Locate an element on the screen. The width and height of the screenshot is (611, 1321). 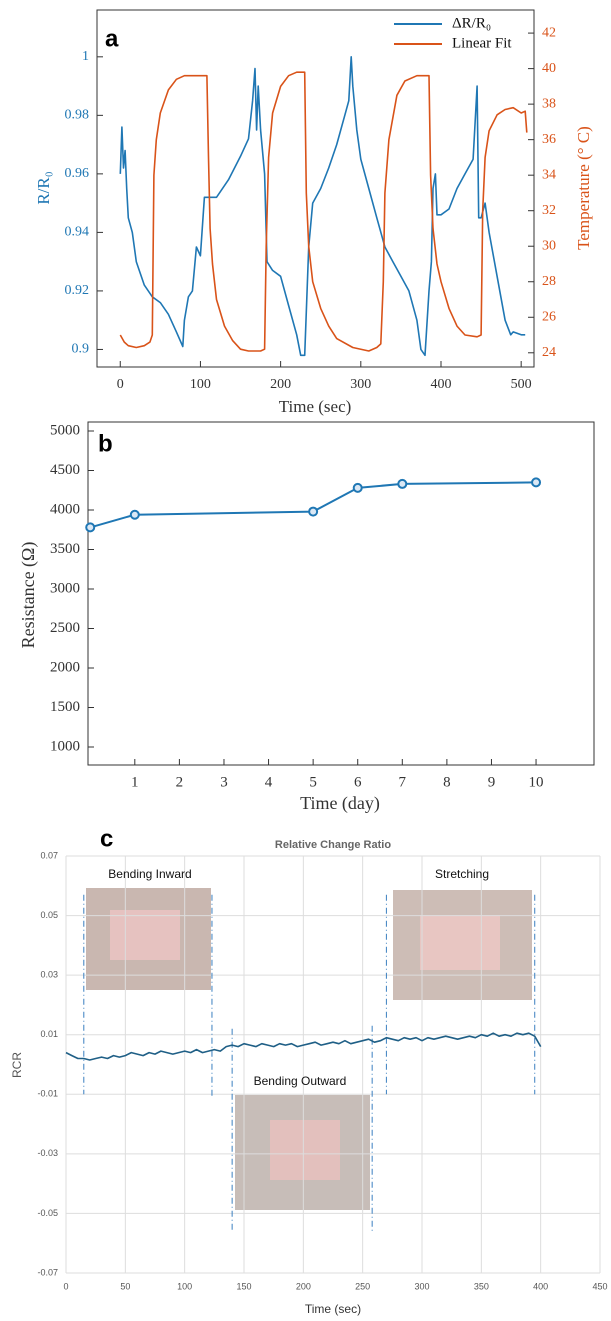
y-tick-label: 1 is located at coordinates (85, 56).